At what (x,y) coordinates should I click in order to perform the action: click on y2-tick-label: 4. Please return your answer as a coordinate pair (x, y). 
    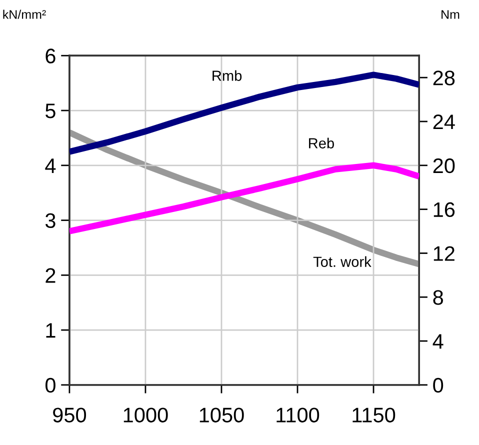
    Looking at the image, I should click on (438, 341).